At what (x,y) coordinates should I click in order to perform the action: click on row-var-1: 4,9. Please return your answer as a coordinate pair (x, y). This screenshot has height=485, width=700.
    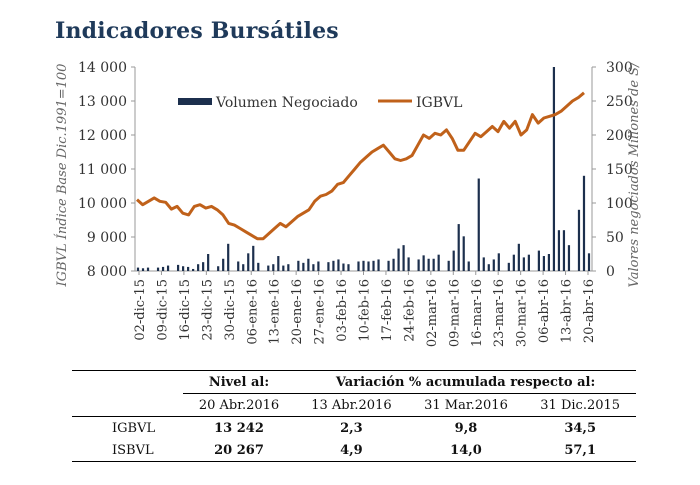
    Looking at the image, I should click on (351, 450).